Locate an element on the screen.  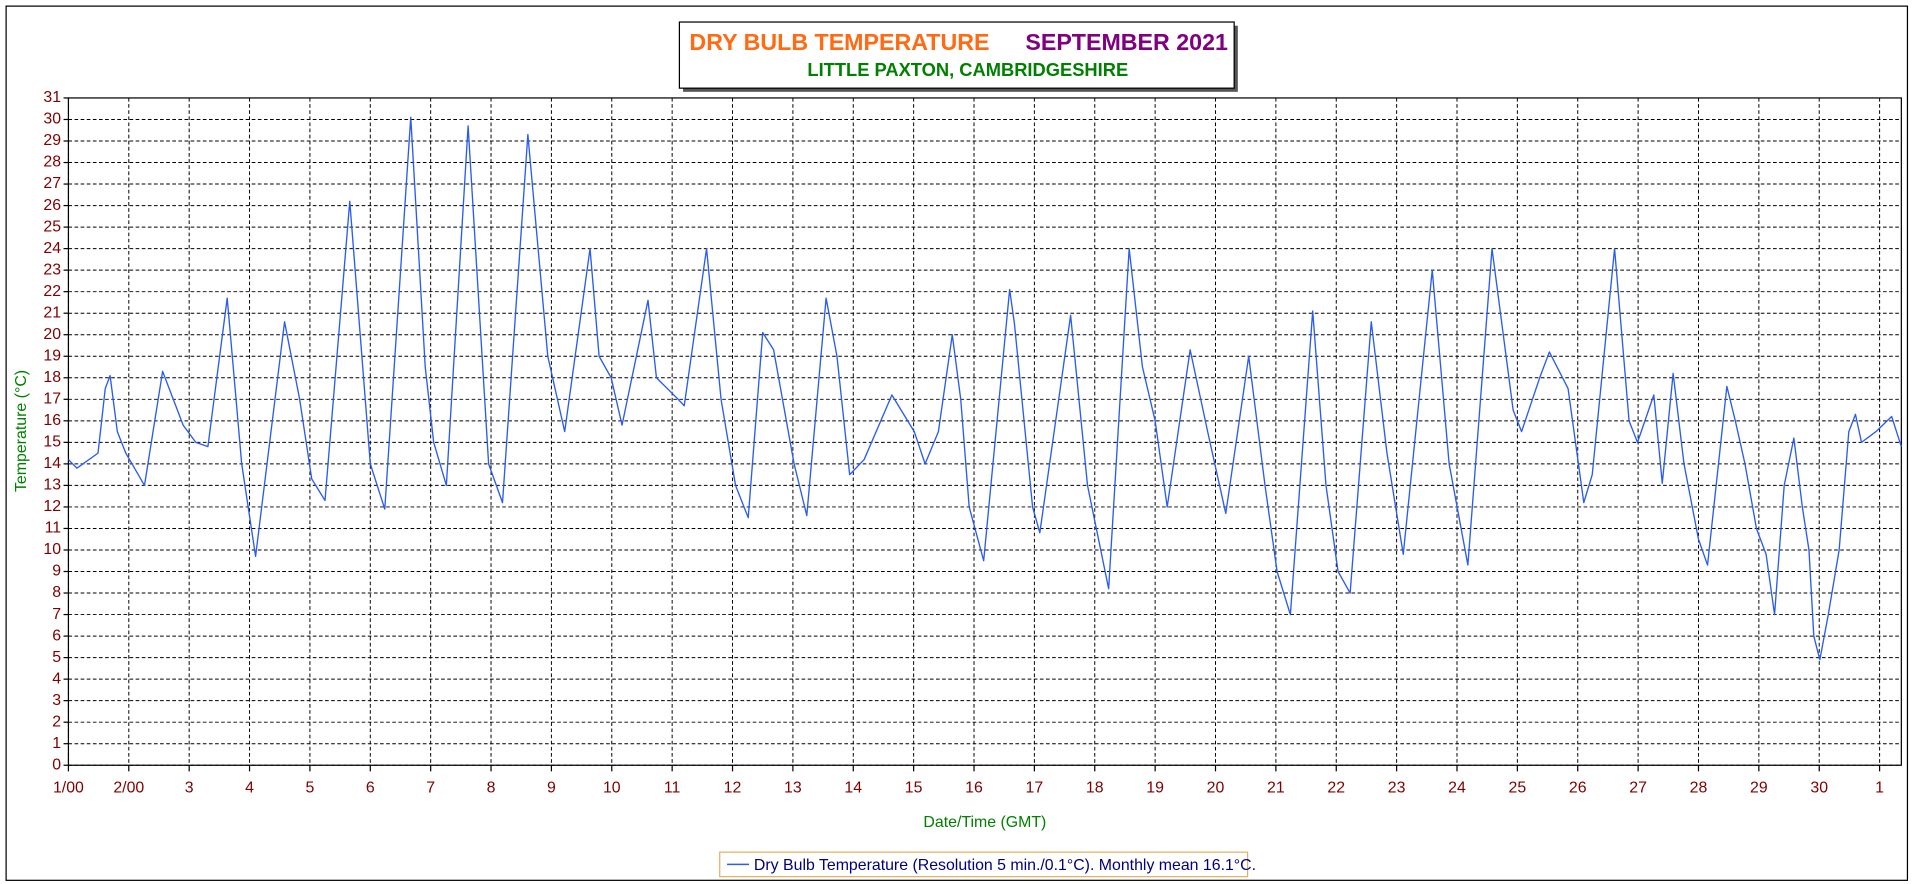
x-tick-label: 30 is located at coordinates (1819, 788).